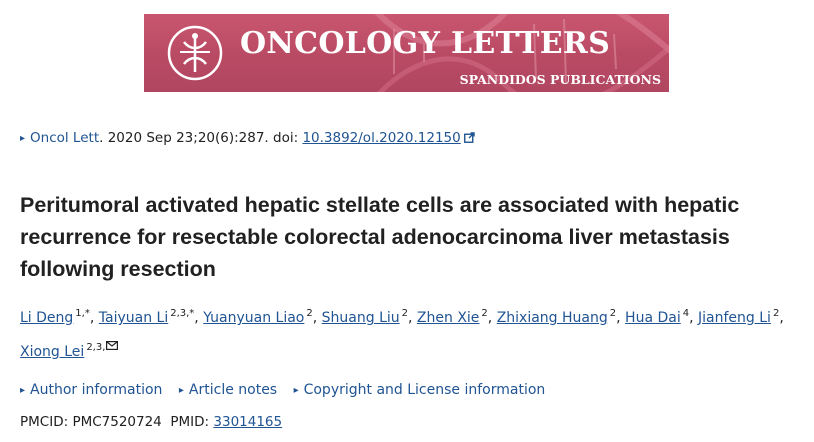 This screenshot has width=814, height=442. Describe the element at coordinates (117, 422) in the screenshot. I see `pmcid-value: PMC7520724` at that location.